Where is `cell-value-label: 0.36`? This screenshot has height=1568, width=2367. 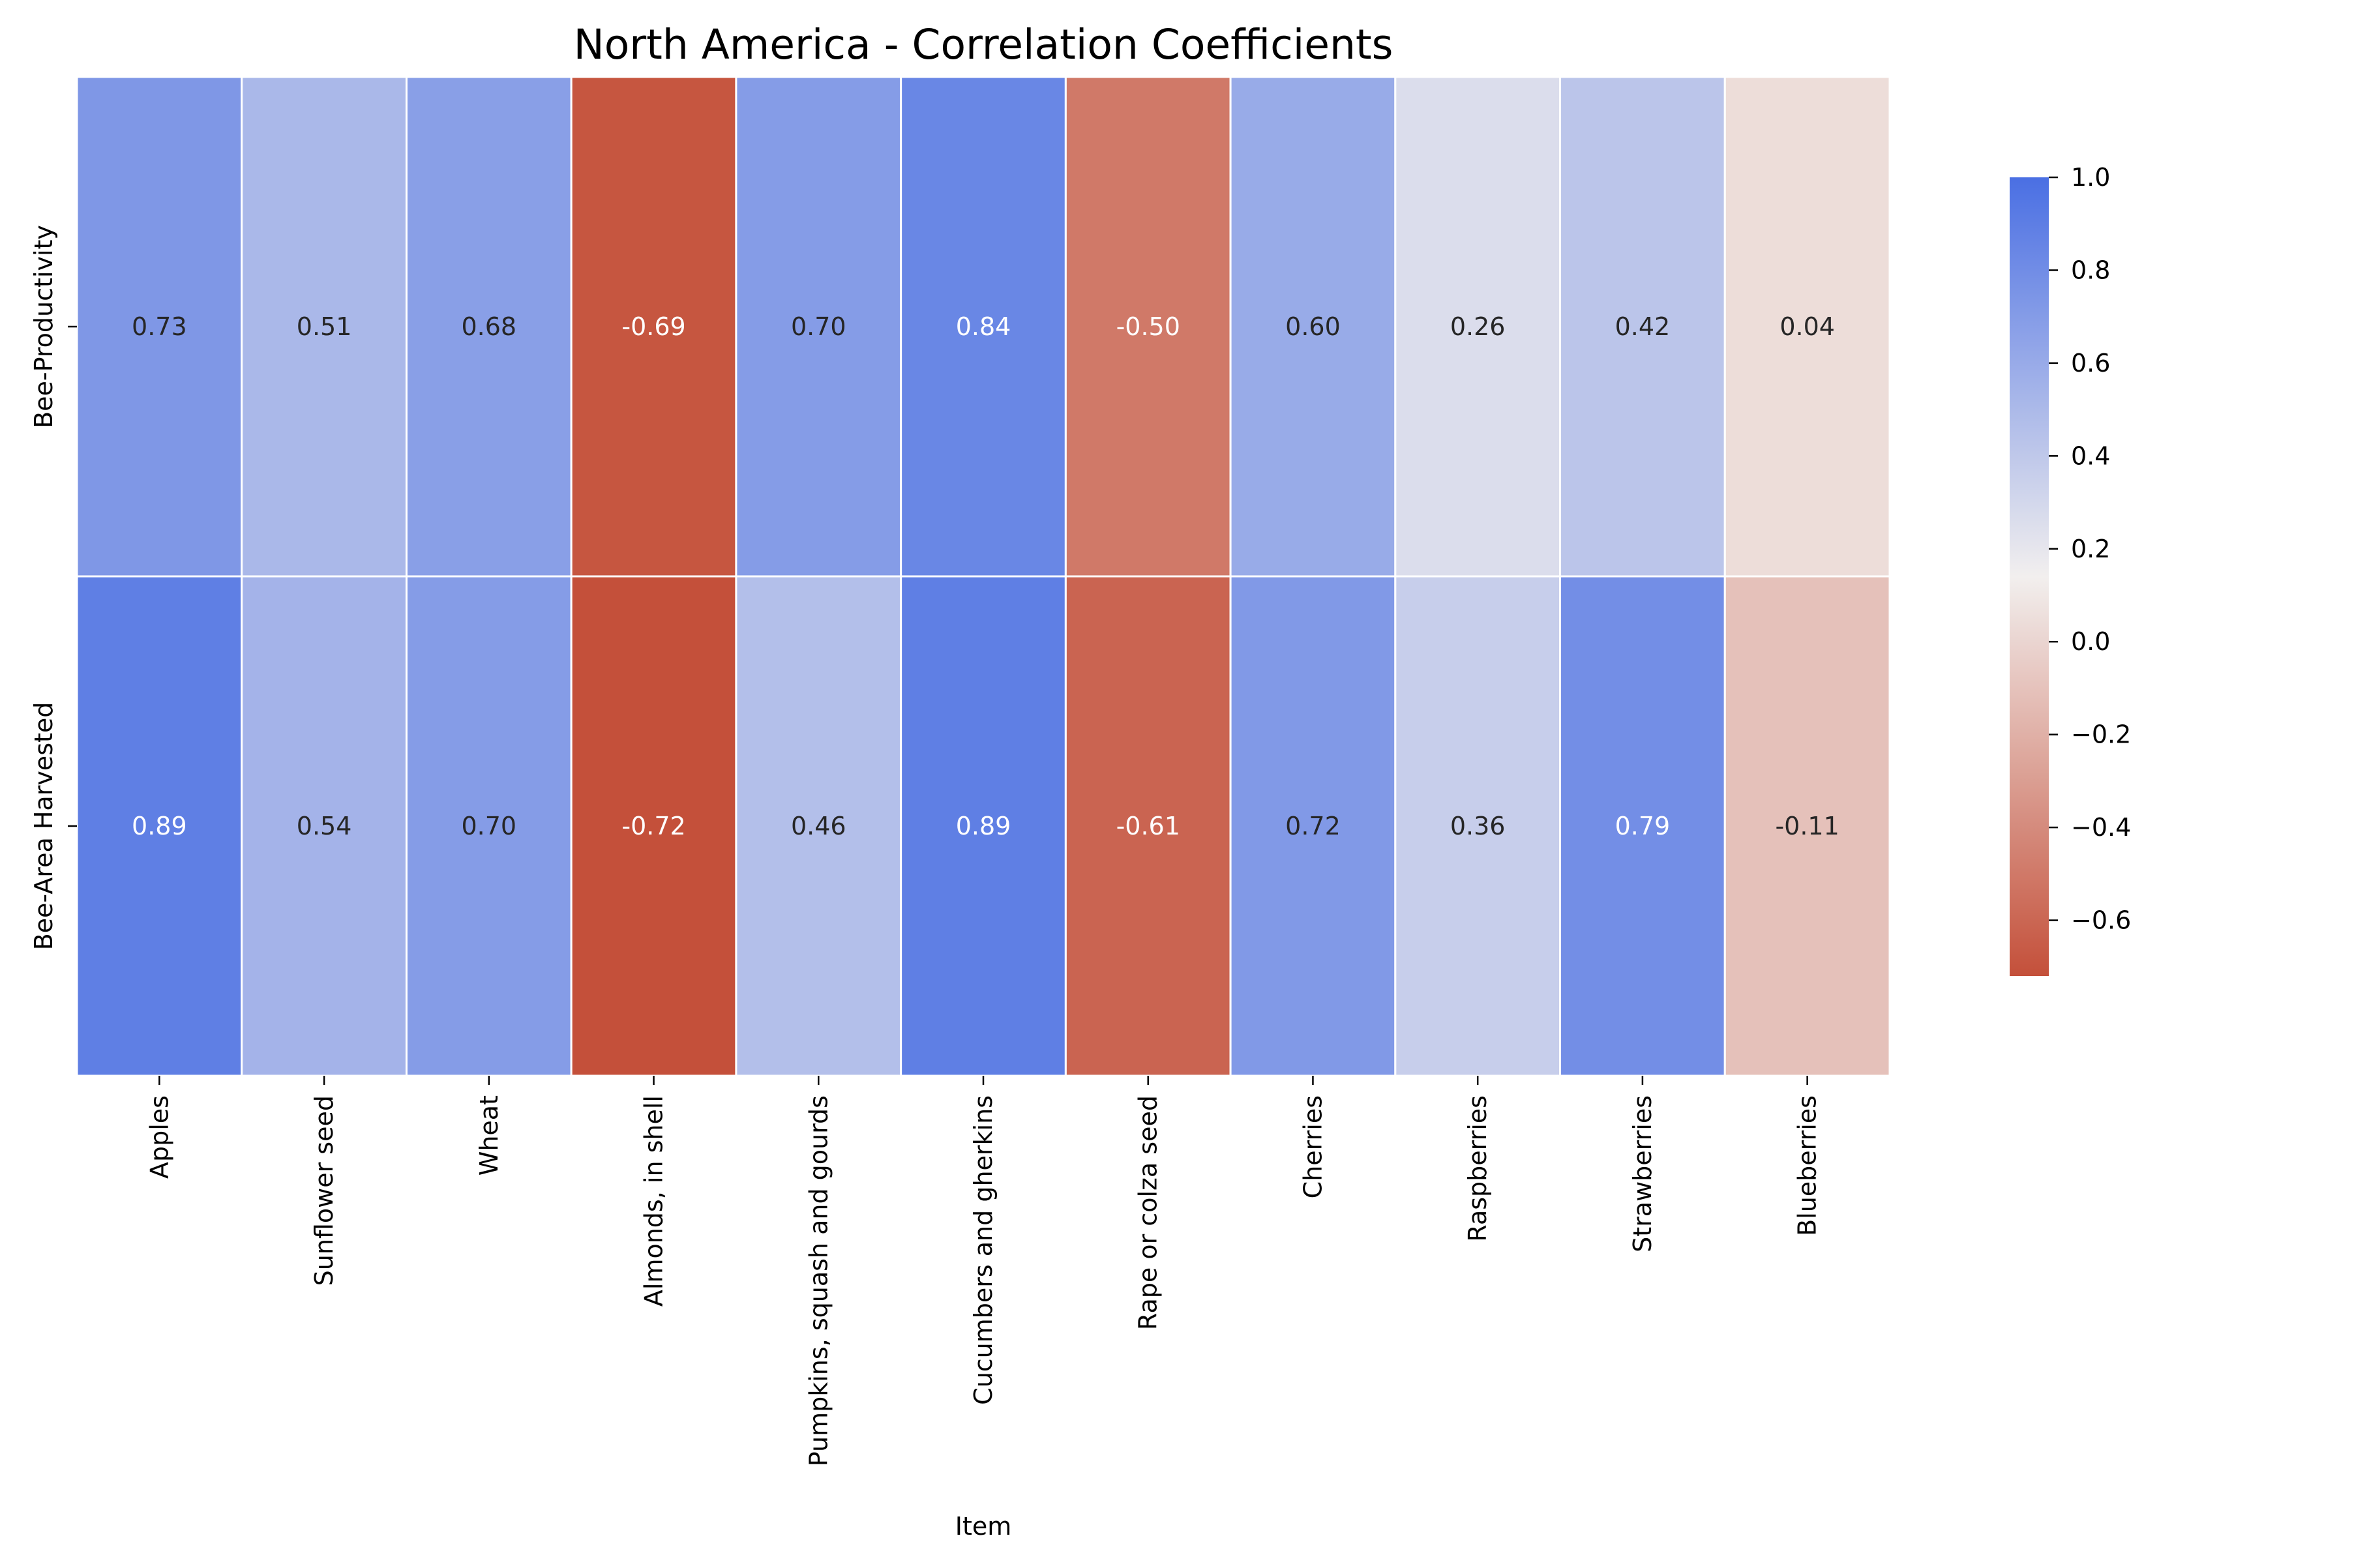
cell-value-label: 0.36 is located at coordinates (1478, 826).